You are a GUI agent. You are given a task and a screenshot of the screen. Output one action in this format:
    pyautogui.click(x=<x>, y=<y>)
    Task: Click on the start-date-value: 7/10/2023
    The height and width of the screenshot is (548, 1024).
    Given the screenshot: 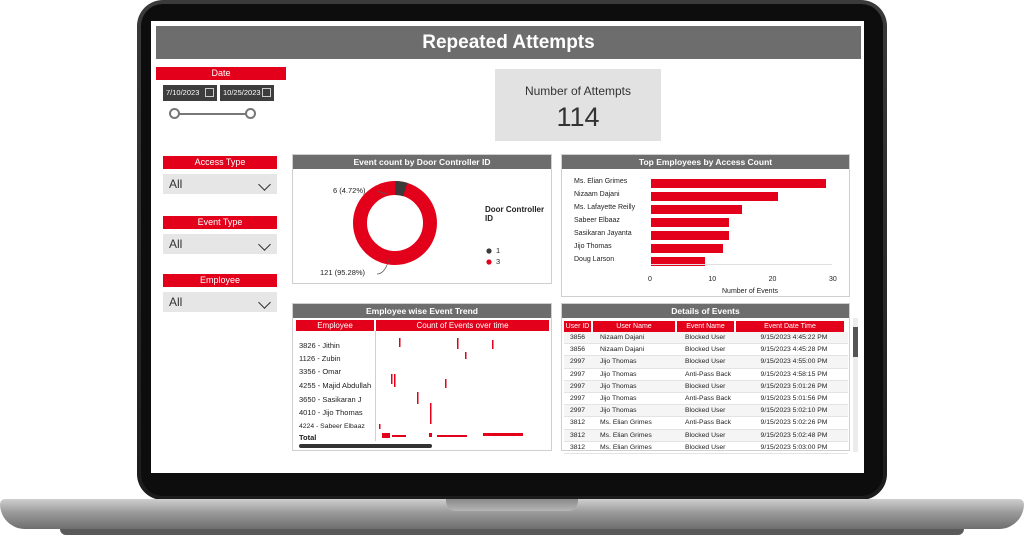 What is the action you would take?
    pyautogui.click(x=183, y=92)
    